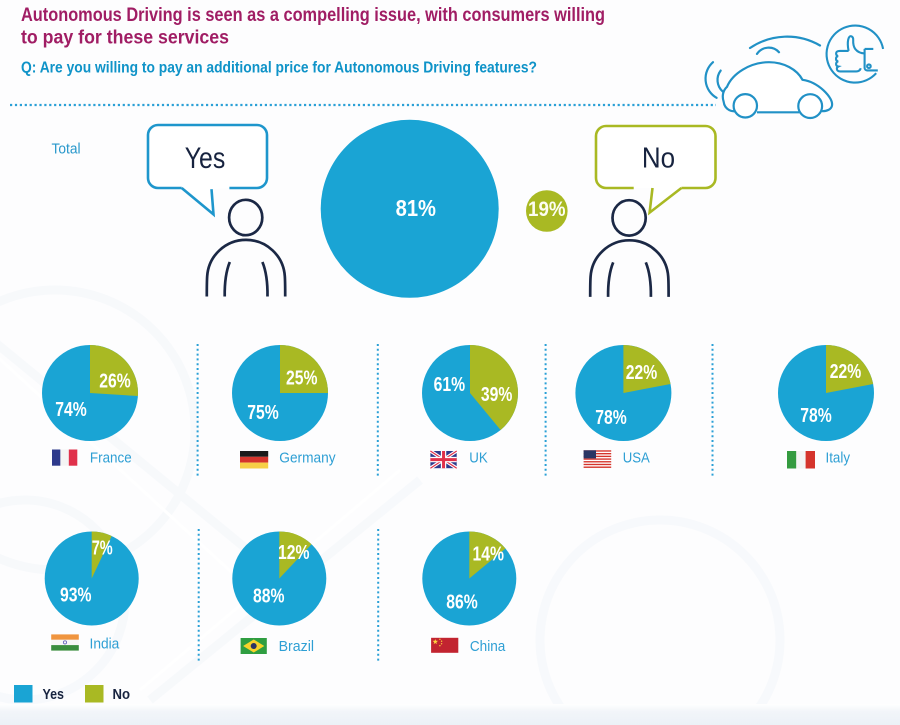 The height and width of the screenshot is (725, 900). I want to click on svg-text: USA, so click(636, 459).